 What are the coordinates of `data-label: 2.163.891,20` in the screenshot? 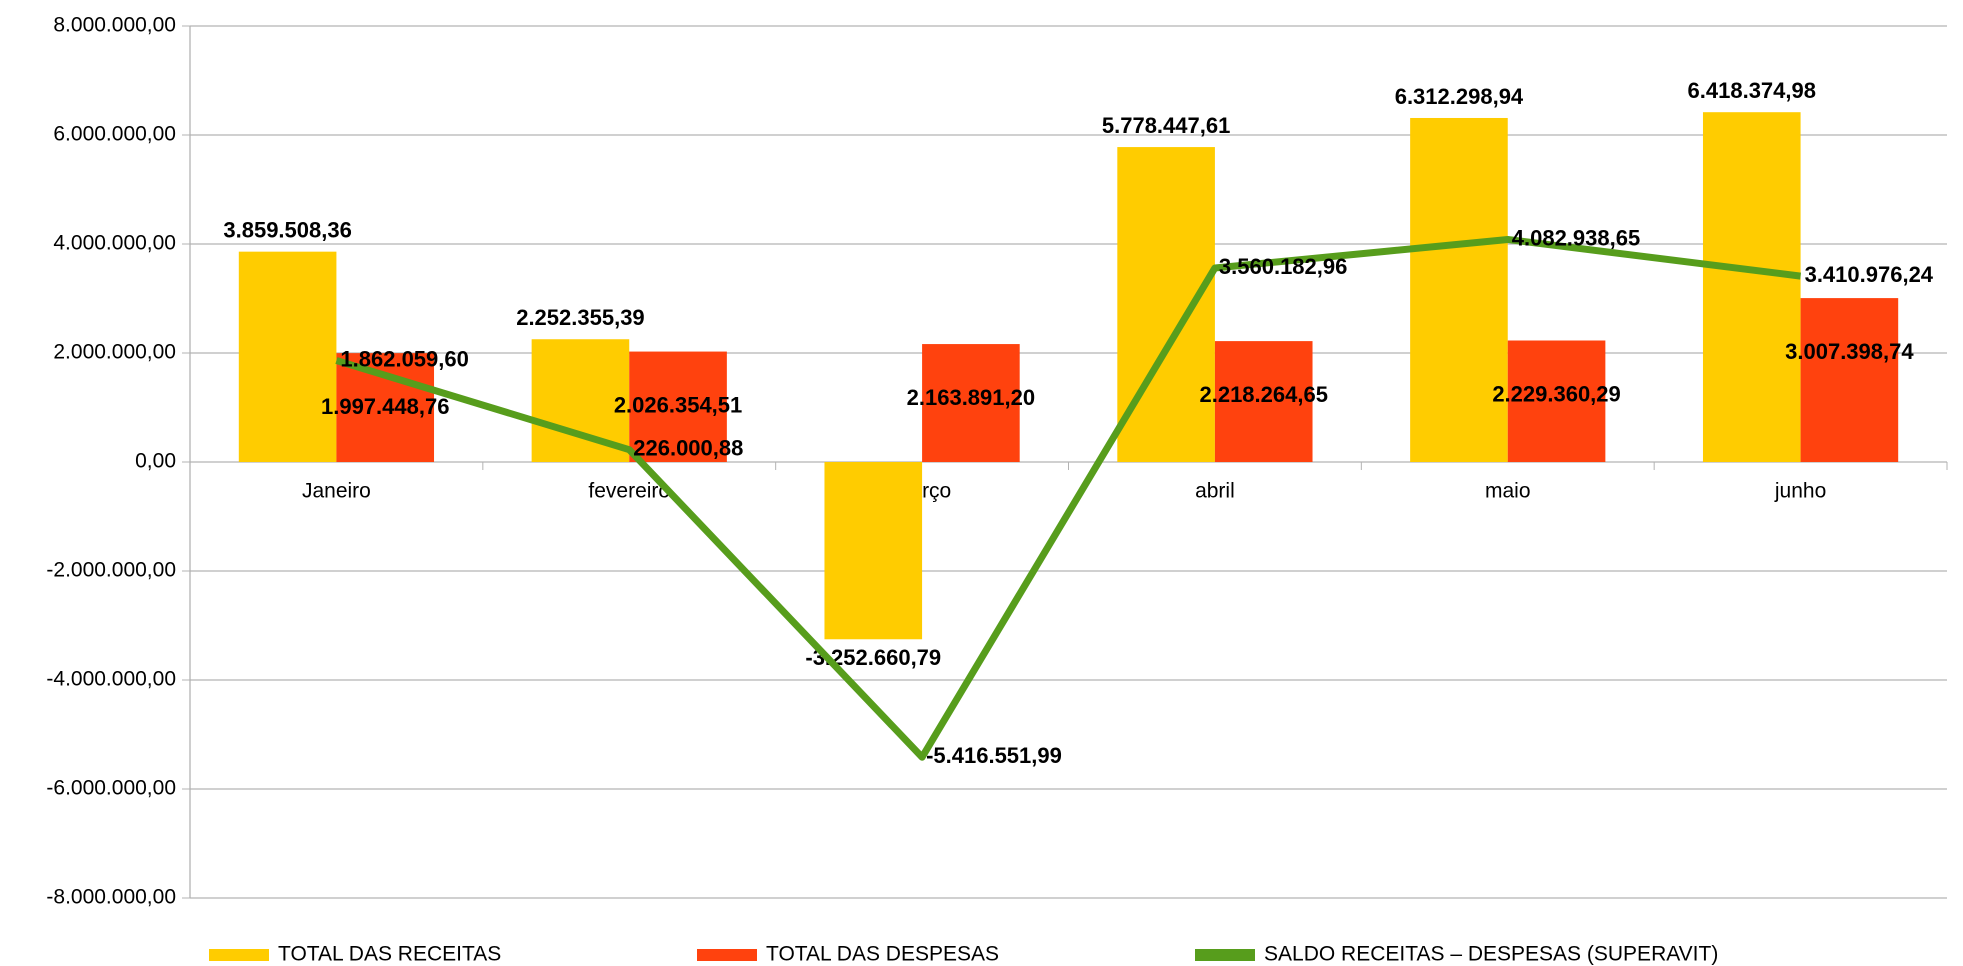 It's located at (971, 397).